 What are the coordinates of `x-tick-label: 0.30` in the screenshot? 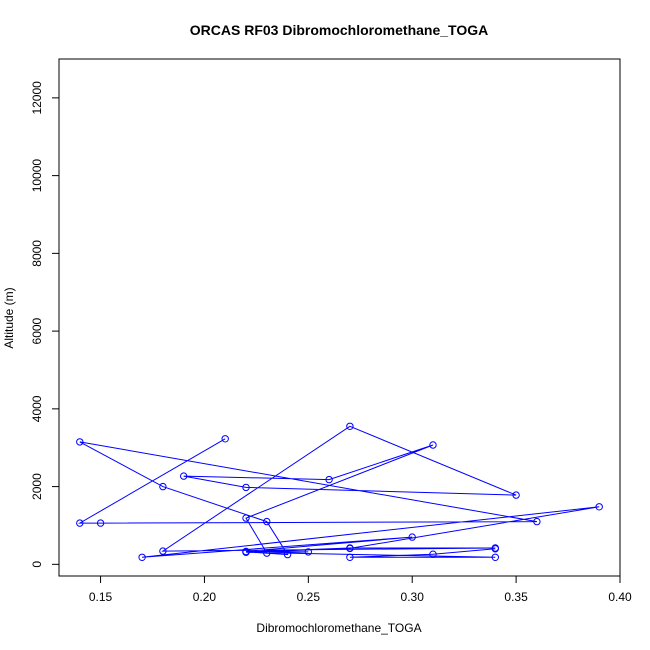 It's located at (413, 597).